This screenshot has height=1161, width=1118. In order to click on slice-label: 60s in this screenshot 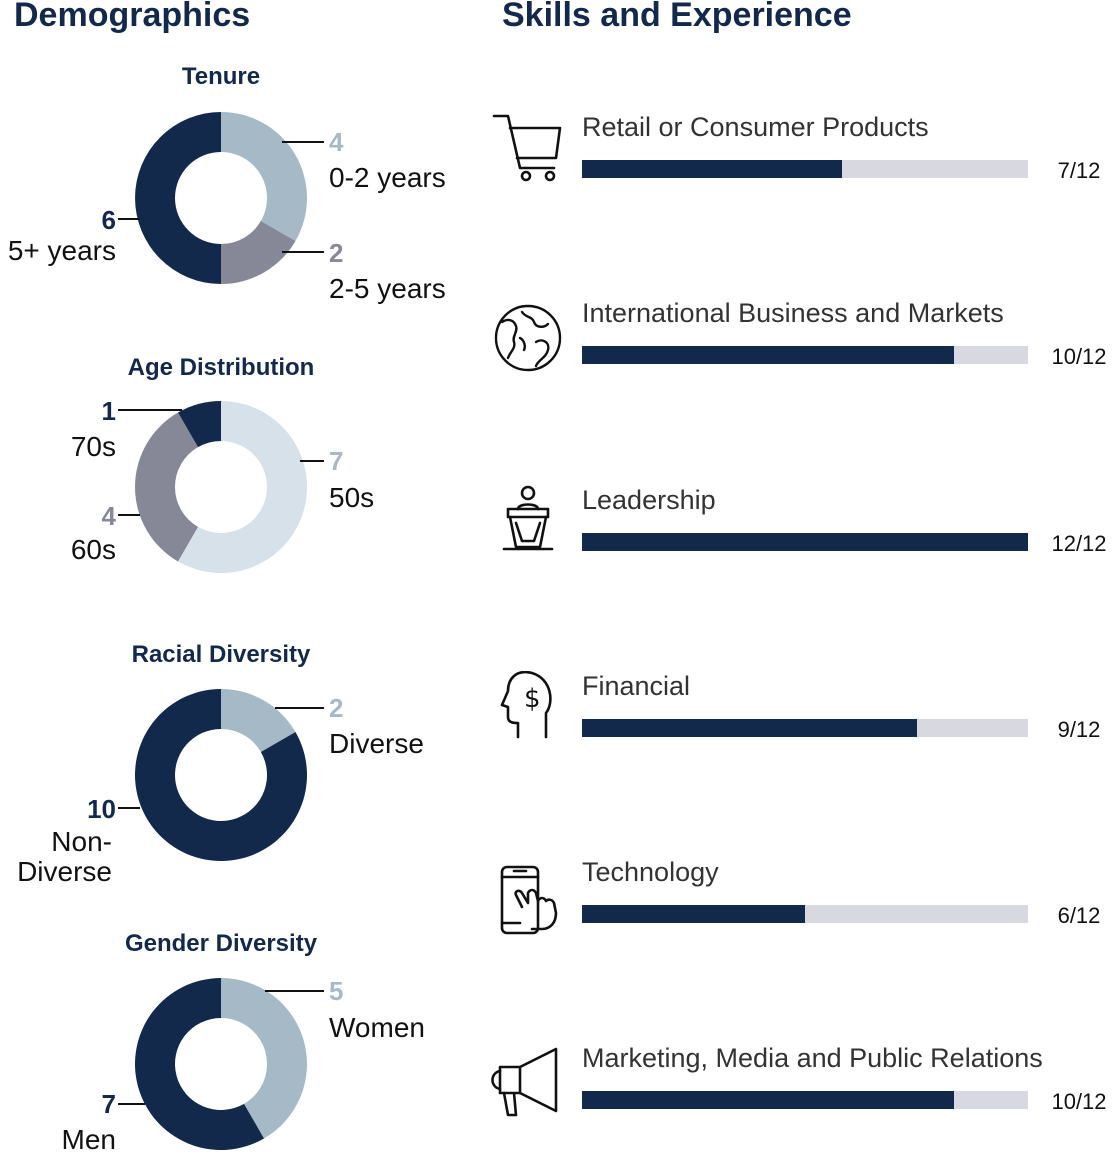, I will do `click(93, 549)`.